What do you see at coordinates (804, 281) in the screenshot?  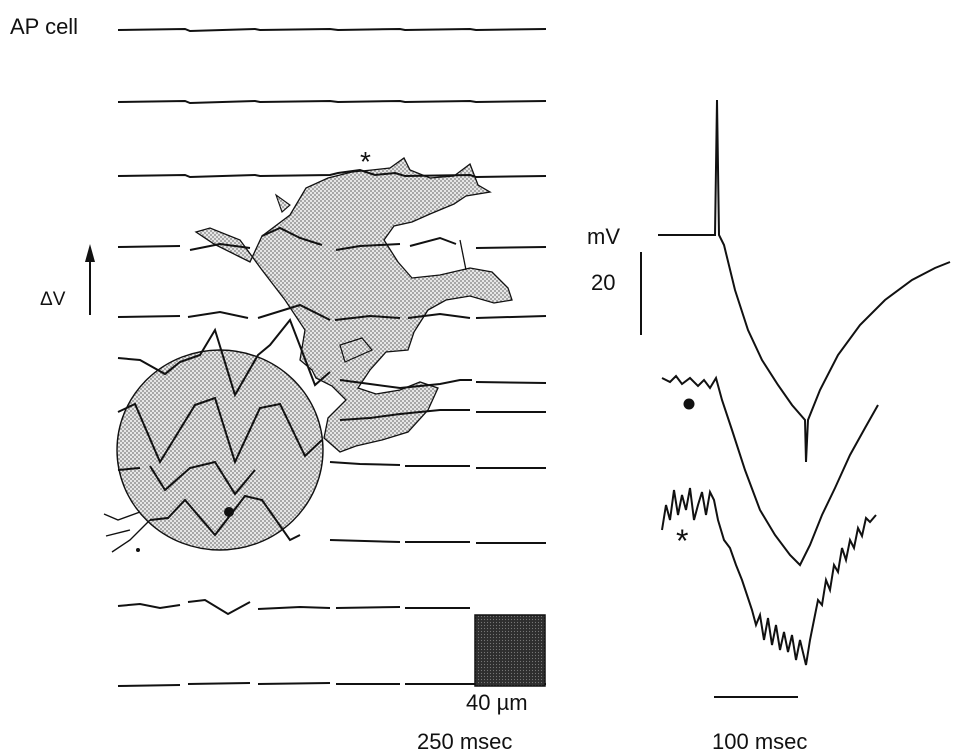 I see `ap-cell-trace` at bounding box center [804, 281].